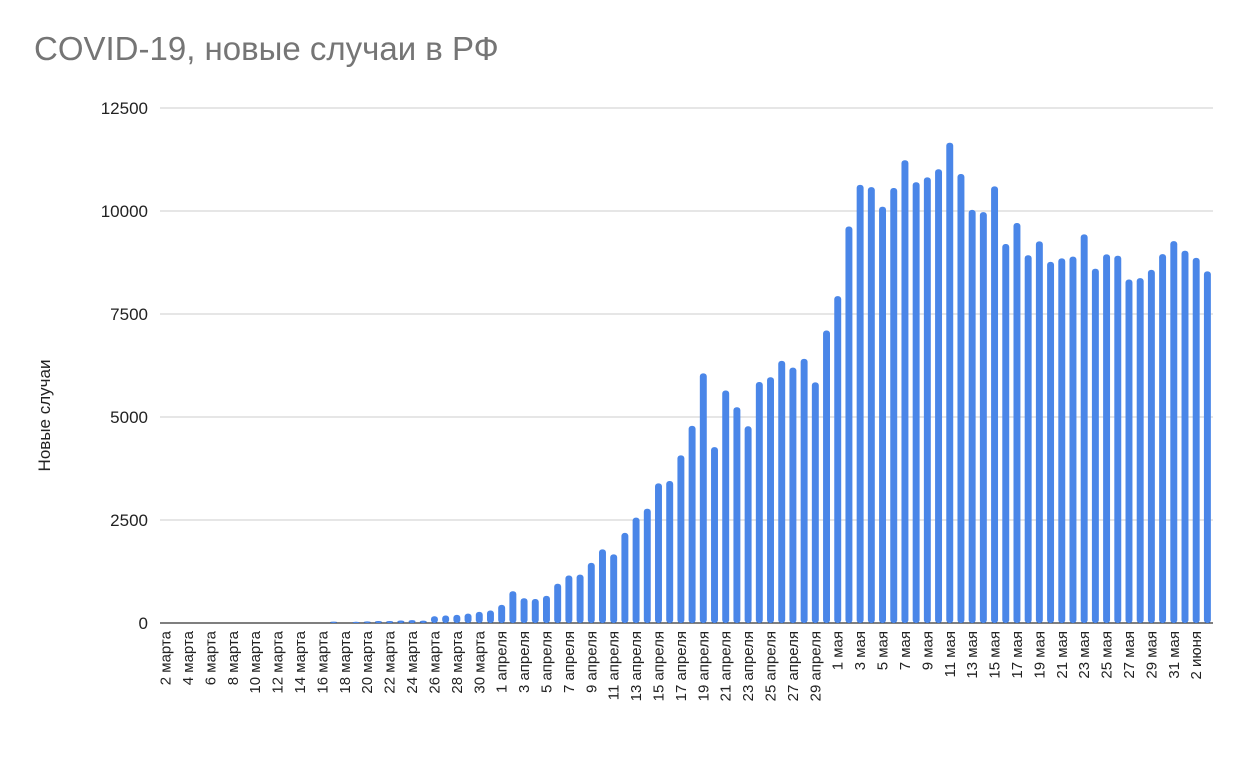 This screenshot has height=762, width=1234. I want to click on x-tick-label: 2 марта, so click(166, 657).